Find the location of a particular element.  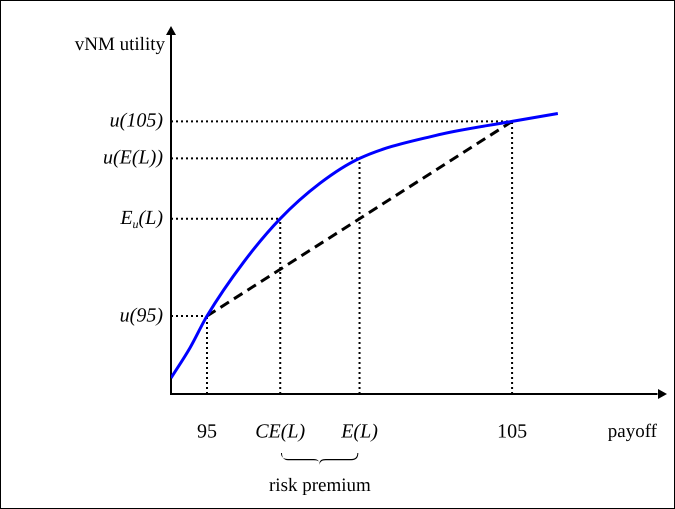

ref-line-label: u(E(L)) is located at coordinates (133, 157).